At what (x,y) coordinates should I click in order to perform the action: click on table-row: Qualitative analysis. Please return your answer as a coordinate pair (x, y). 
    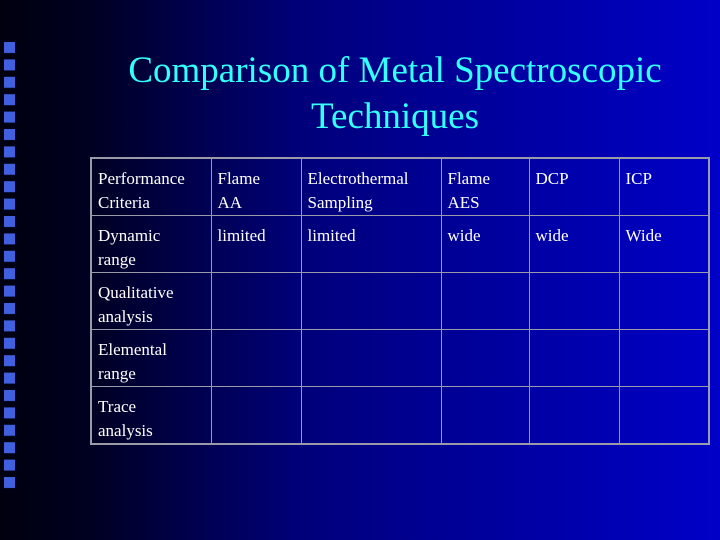
    Looking at the image, I should click on (400, 301).